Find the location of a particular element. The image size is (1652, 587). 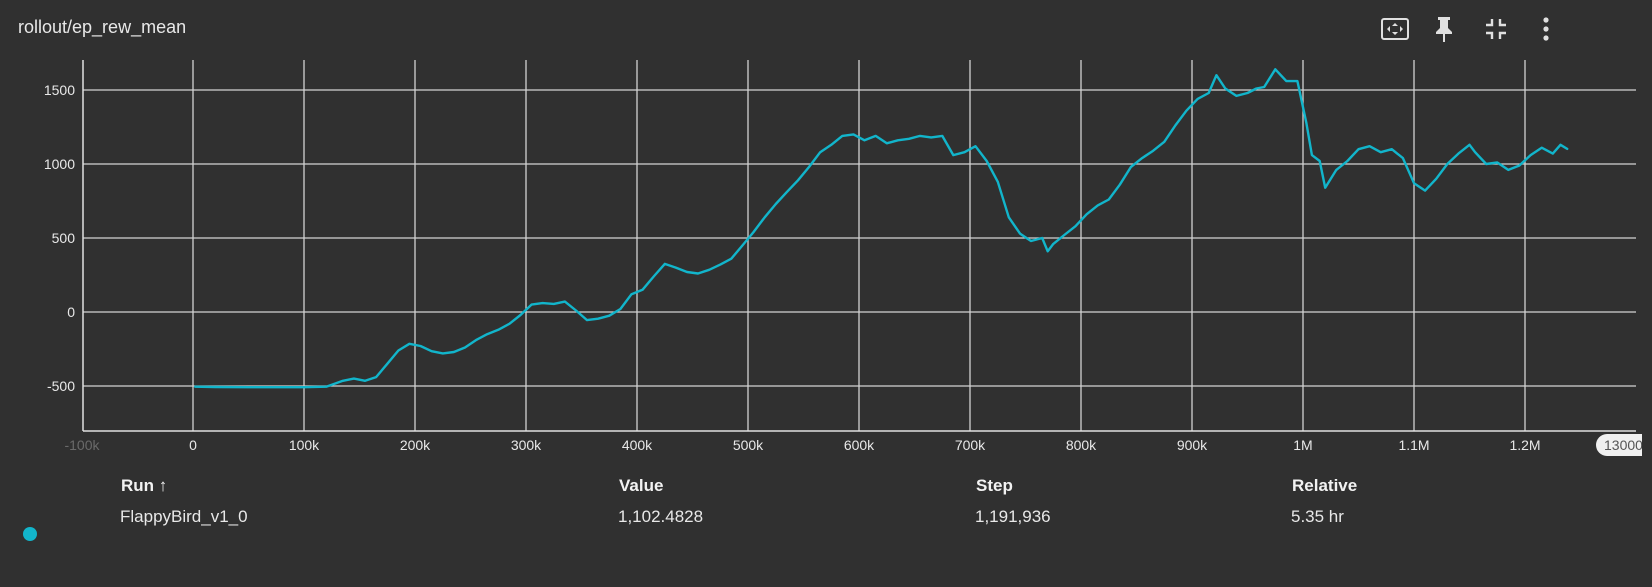

pin-button is located at coordinates (1444, 29).